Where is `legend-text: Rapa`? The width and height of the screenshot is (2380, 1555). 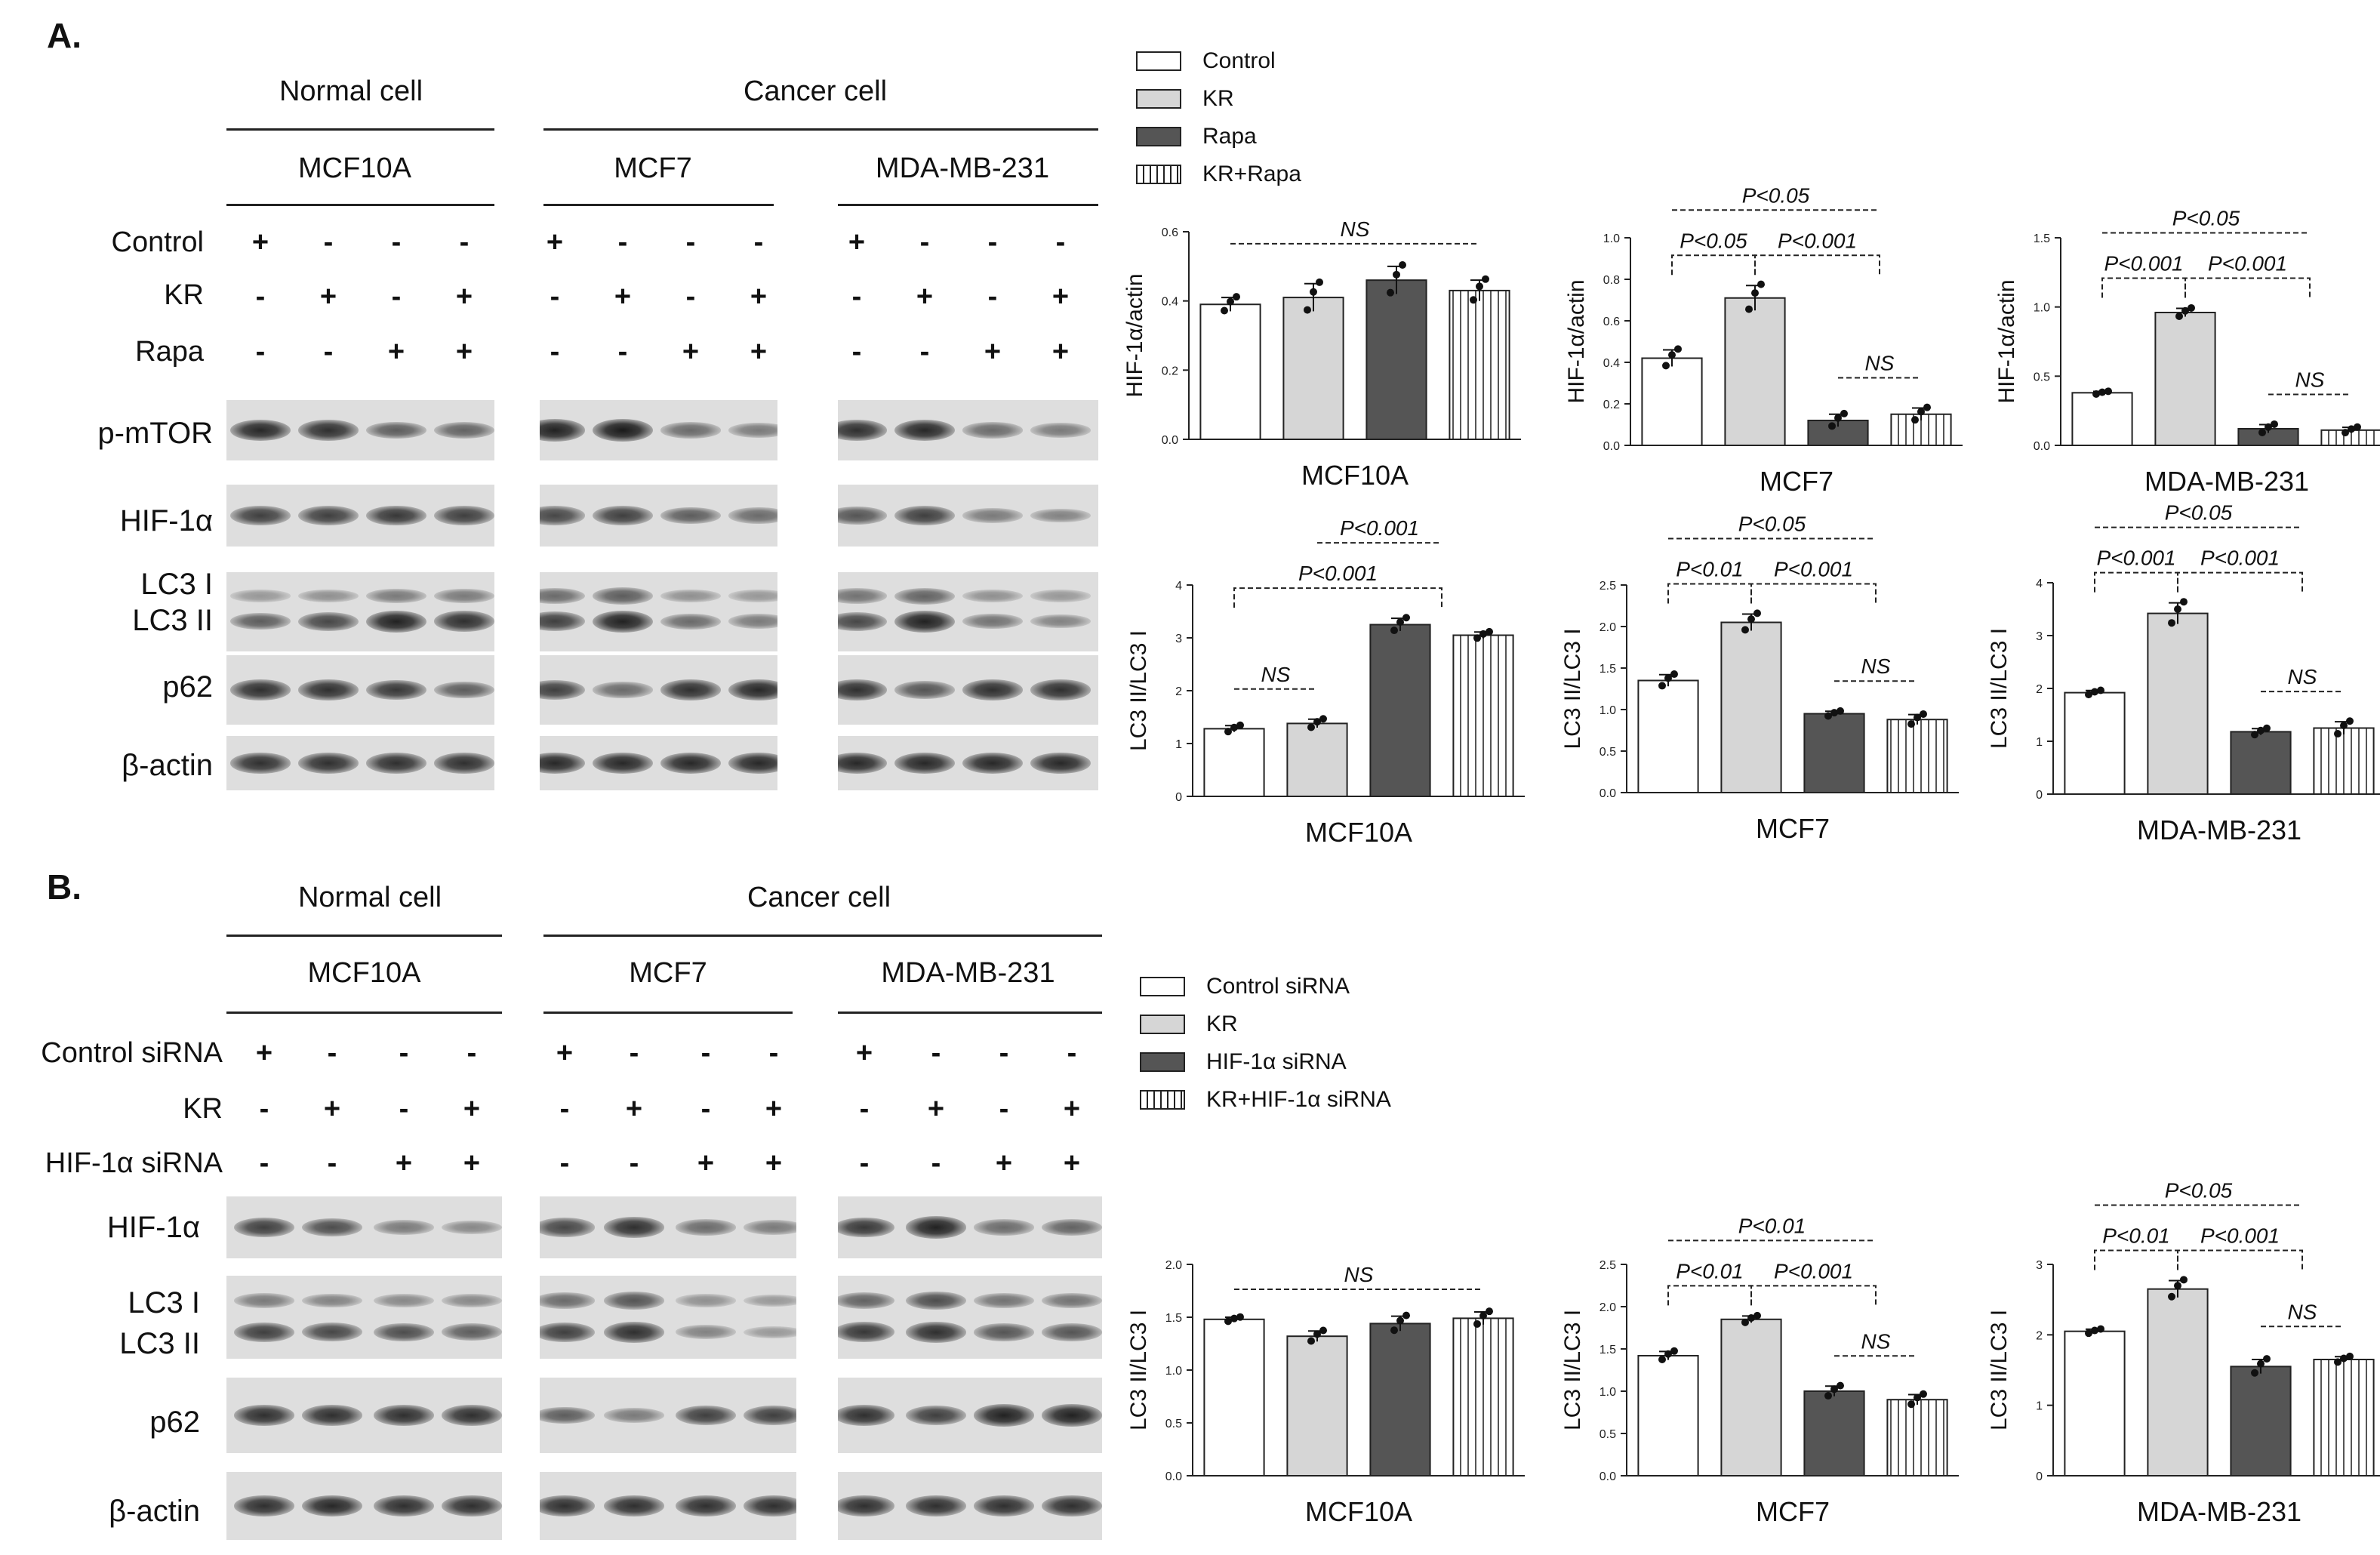 legend-text: Rapa is located at coordinates (1229, 136).